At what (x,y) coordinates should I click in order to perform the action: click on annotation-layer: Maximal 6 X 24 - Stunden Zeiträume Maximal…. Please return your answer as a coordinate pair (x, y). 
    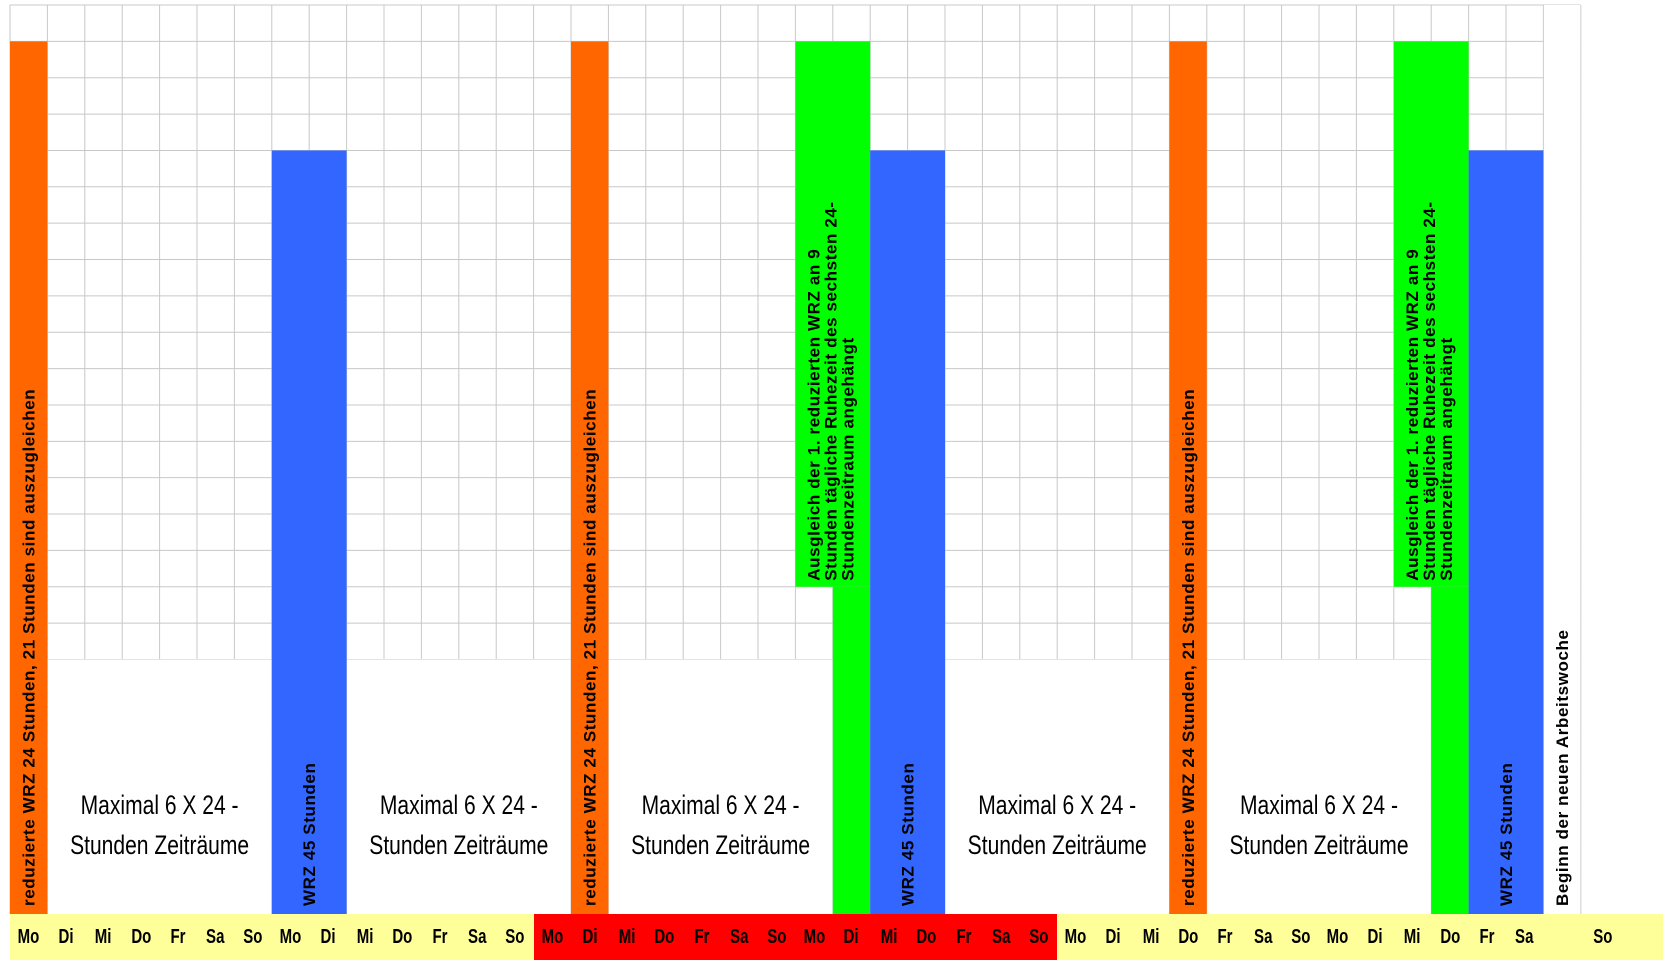
    Looking at the image, I should click on (739, 826).